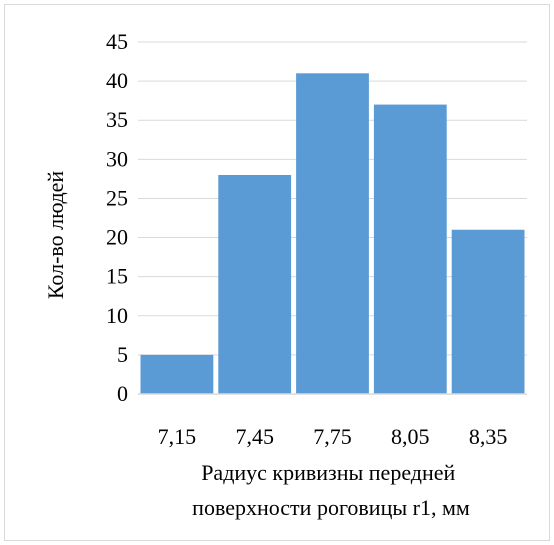 This screenshot has width=554, height=545. I want to click on y-tick-label-45: 45, so click(117, 41).